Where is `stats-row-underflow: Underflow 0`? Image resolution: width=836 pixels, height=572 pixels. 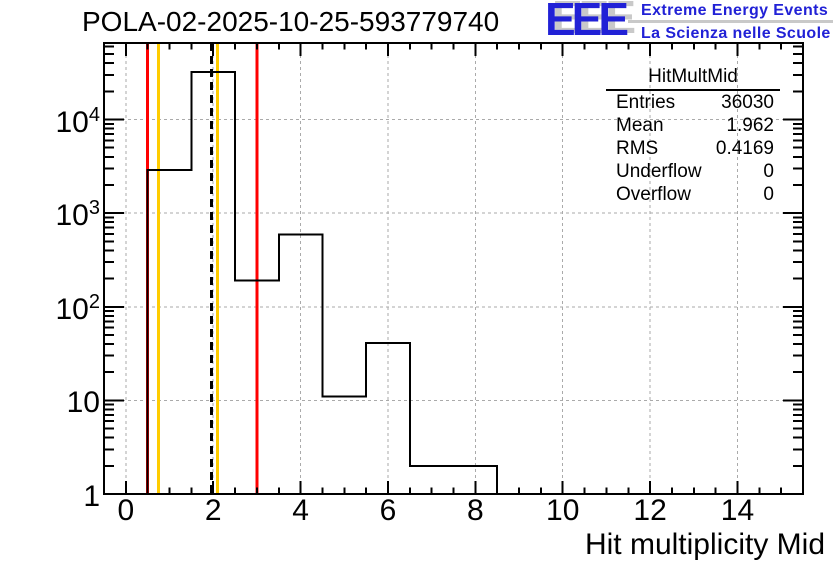
stats-row-underflow: Underflow 0 is located at coordinates (693, 171).